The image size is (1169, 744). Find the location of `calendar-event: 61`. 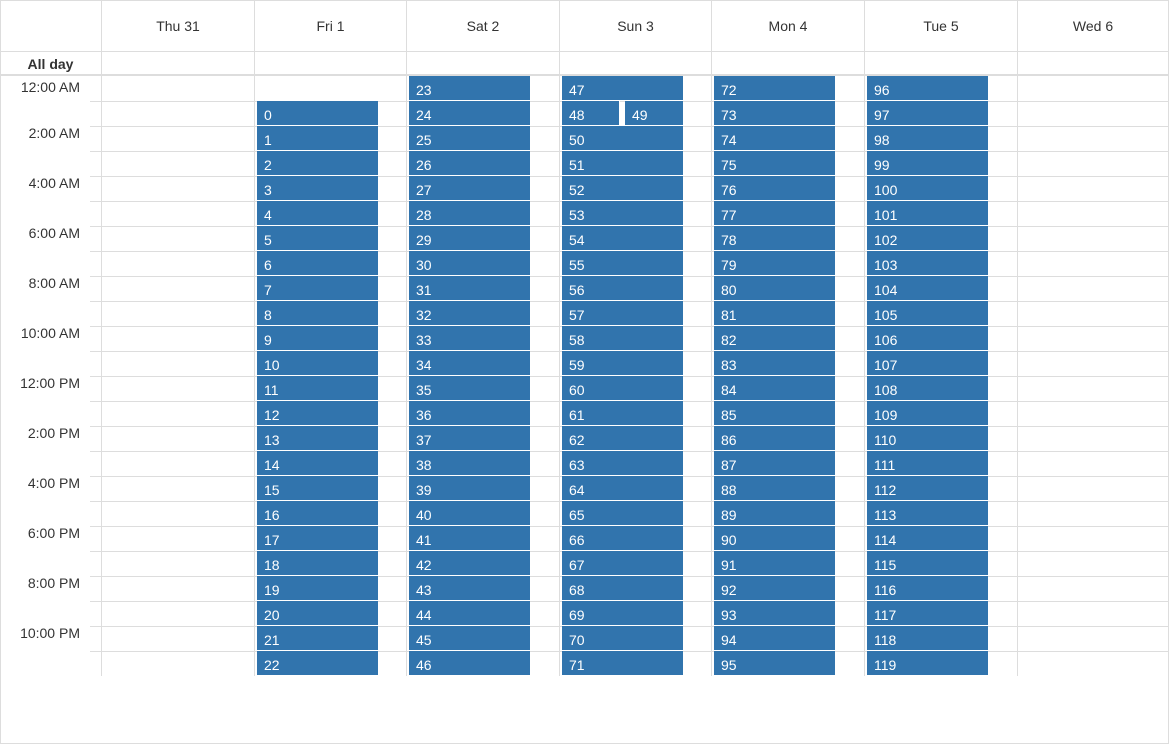

calendar-event: 61 is located at coordinates (622, 413).